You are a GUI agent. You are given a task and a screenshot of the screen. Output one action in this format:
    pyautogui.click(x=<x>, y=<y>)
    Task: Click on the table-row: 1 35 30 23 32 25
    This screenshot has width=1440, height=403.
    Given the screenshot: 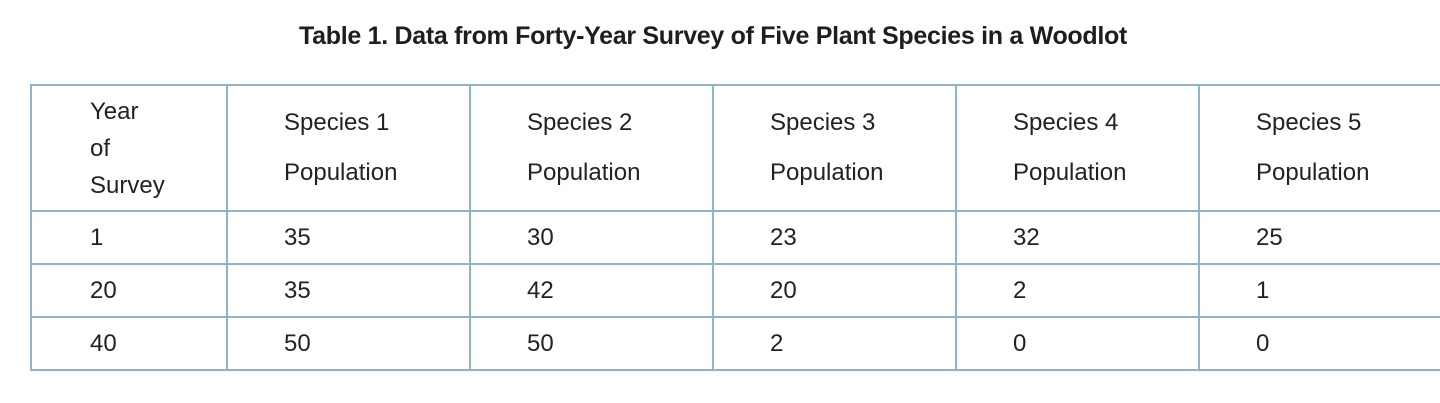 What is the action you would take?
    pyautogui.click(x=735, y=237)
    